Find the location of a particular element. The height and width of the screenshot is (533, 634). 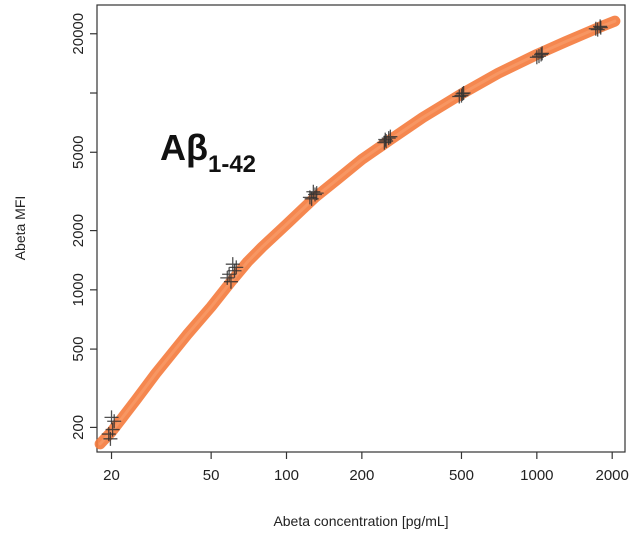

x-tick-label: 50 is located at coordinates (211, 475).